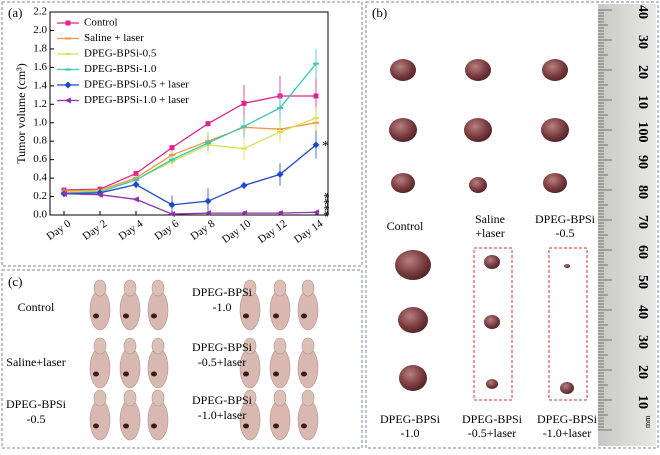 The image size is (660, 455). I want to click on panel-label: (a), so click(15, 12).